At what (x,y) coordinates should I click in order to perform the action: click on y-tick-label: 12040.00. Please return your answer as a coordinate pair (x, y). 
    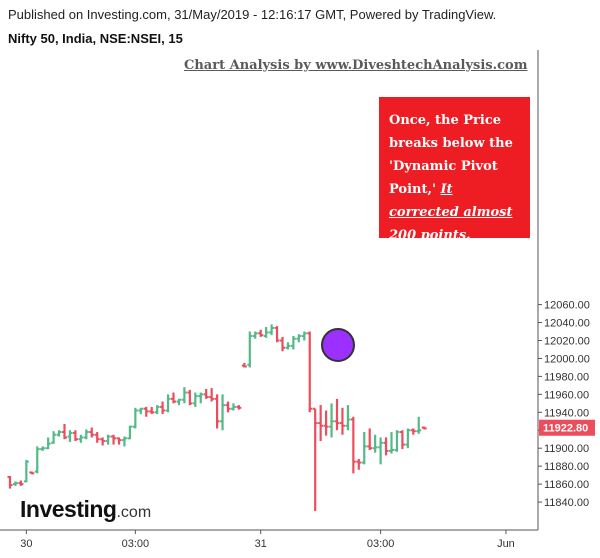
    Looking at the image, I should click on (567, 324).